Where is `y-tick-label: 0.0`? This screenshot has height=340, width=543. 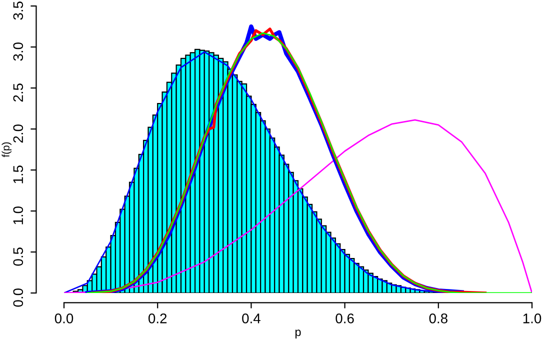 y-tick-label: 0.0 is located at coordinates (18, 297).